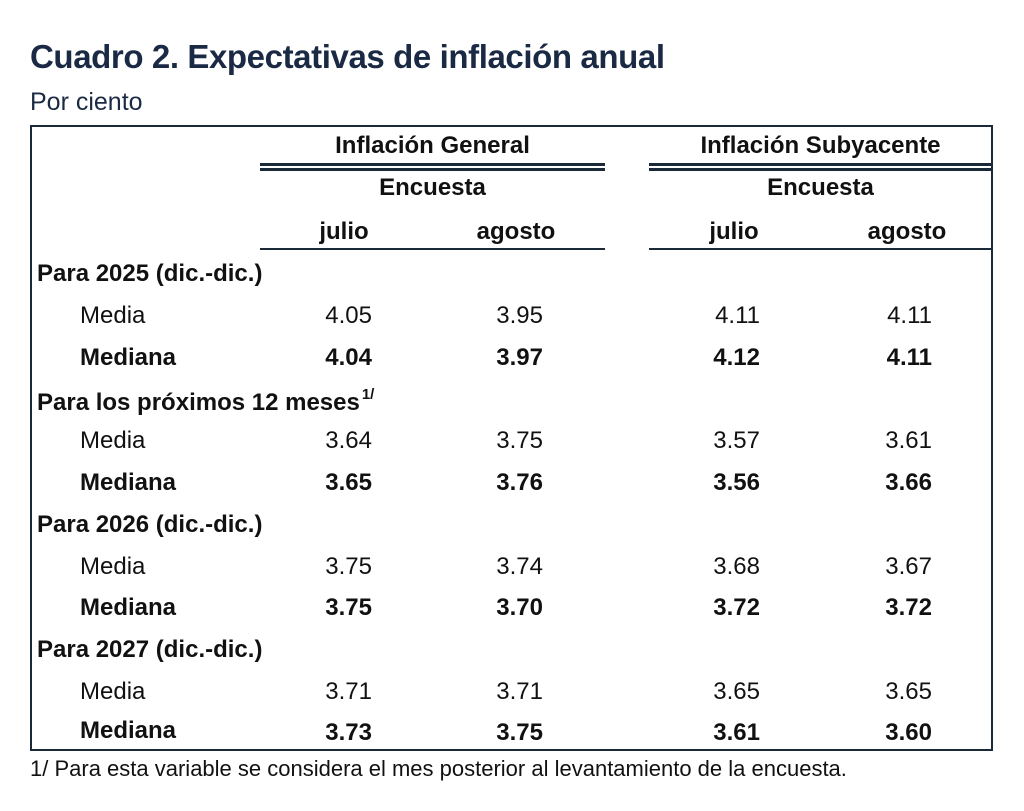 The image size is (1024, 811). I want to click on section-label-text: Para 2025 (dic.-dic.), so click(150, 273).